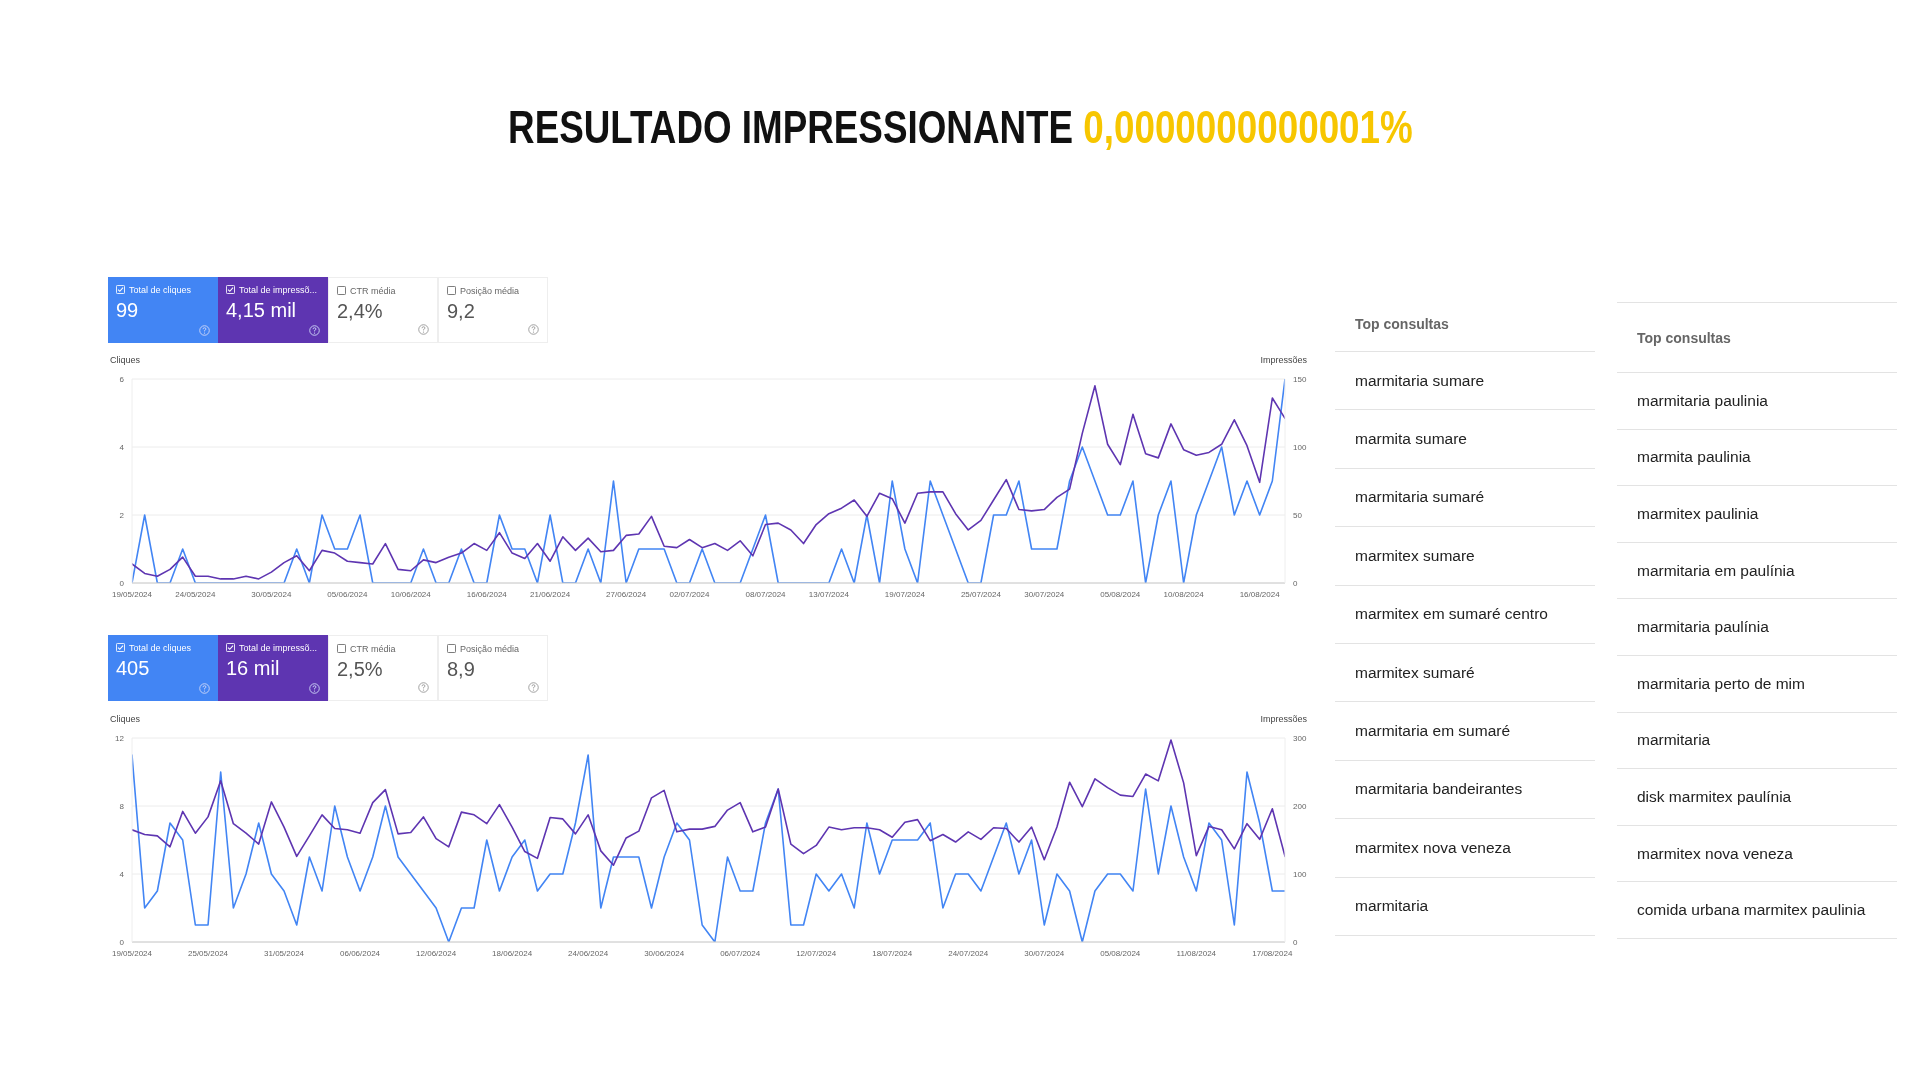 This screenshot has width=1920, height=1080. What do you see at coordinates (664, 953) in the screenshot?
I see `x-tick-label: 30/06/2024` at bounding box center [664, 953].